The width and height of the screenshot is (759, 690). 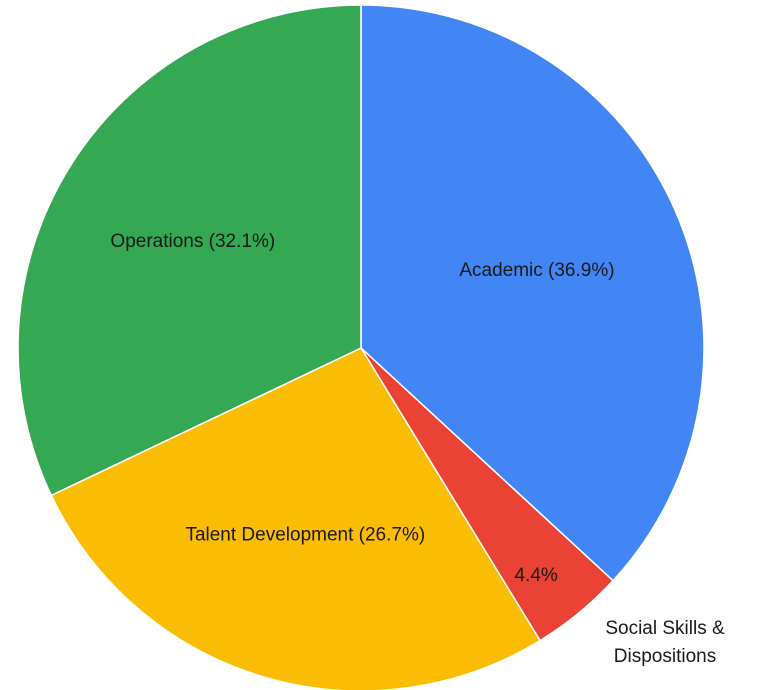 What do you see at coordinates (305, 534) in the screenshot?
I see `slice-label-talent-development: Talent Development (26.7%)` at bounding box center [305, 534].